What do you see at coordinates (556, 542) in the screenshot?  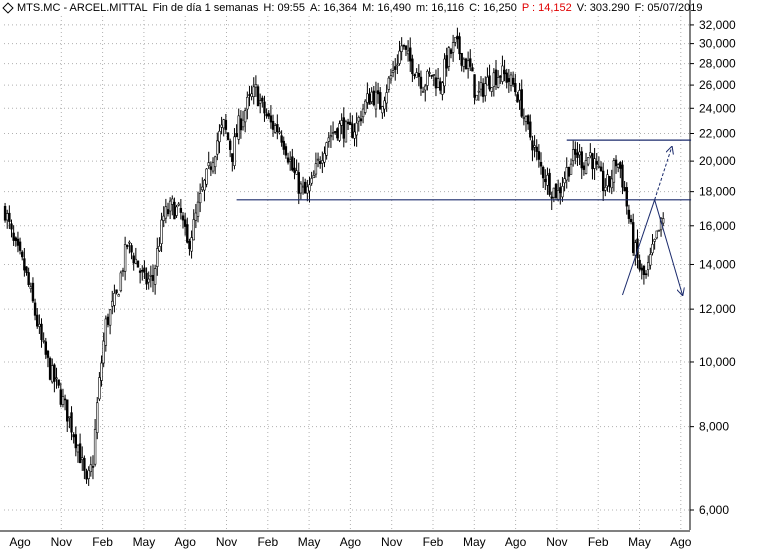 I see `x-tick-label: Nov` at bounding box center [556, 542].